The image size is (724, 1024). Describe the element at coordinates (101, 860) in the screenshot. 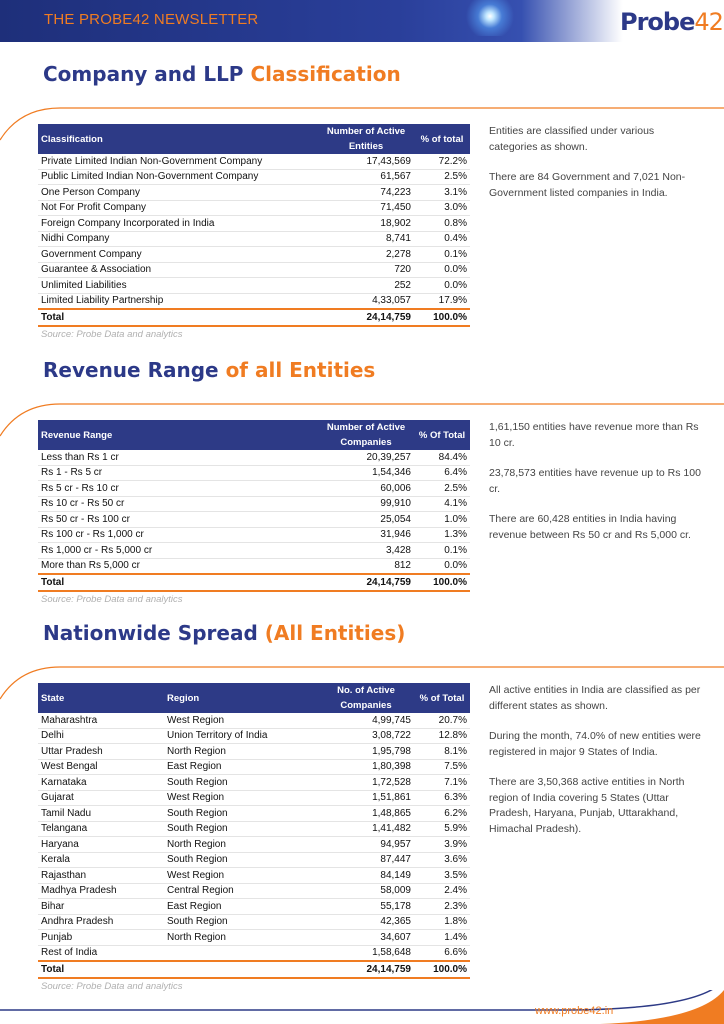

I see `table-cell: Kerala` at that location.